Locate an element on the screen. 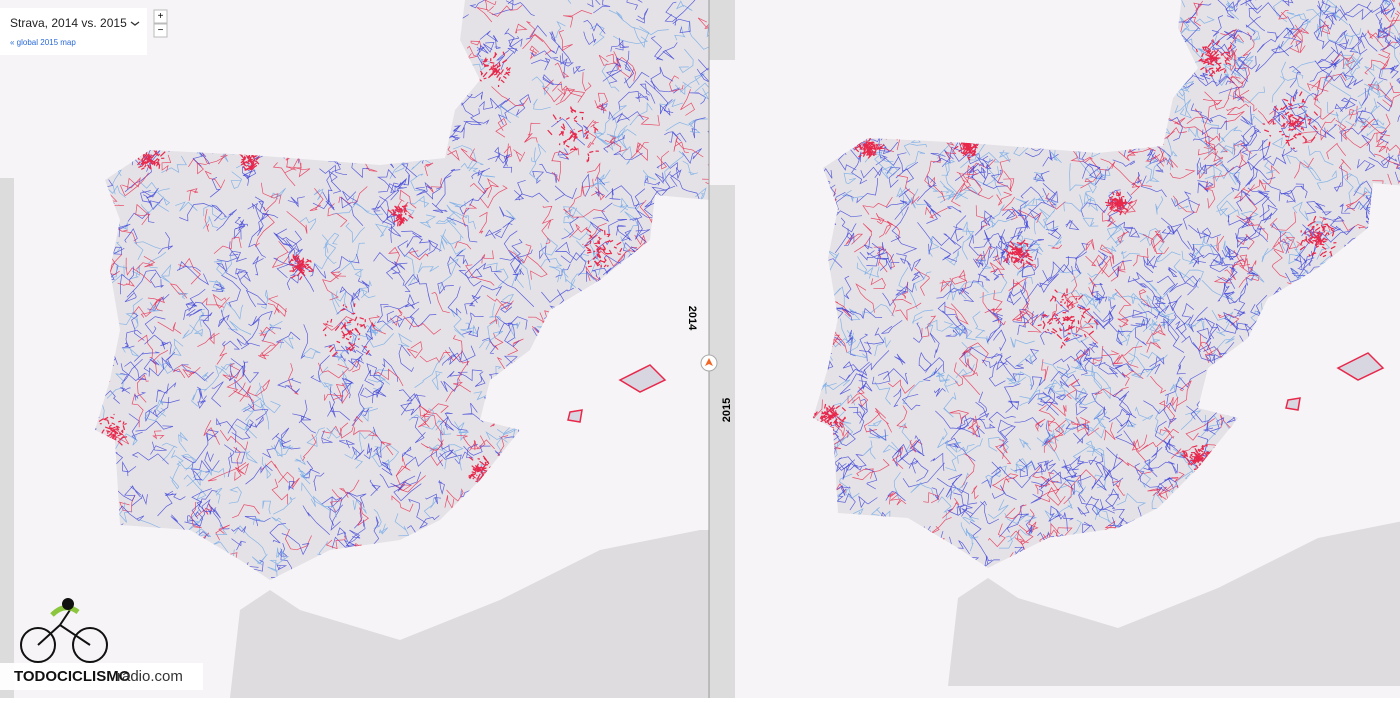 This screenshot has height=703, width=1400. zoom-out-label: − is located at coordinates (161, 30).